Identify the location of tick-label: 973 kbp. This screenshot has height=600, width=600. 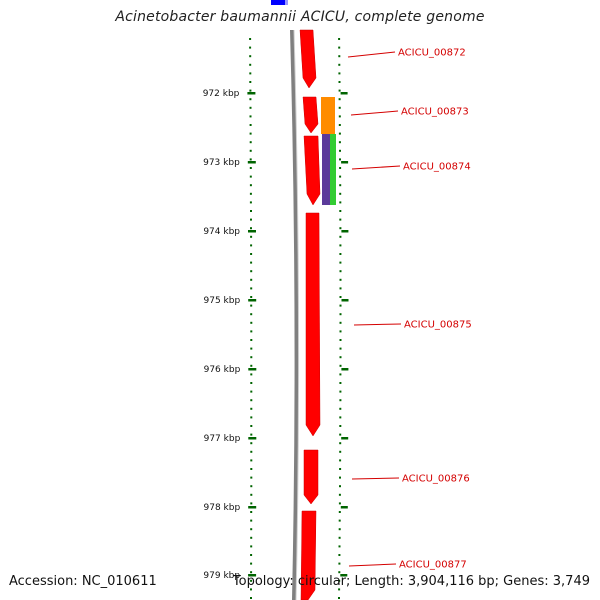
(221, 163).